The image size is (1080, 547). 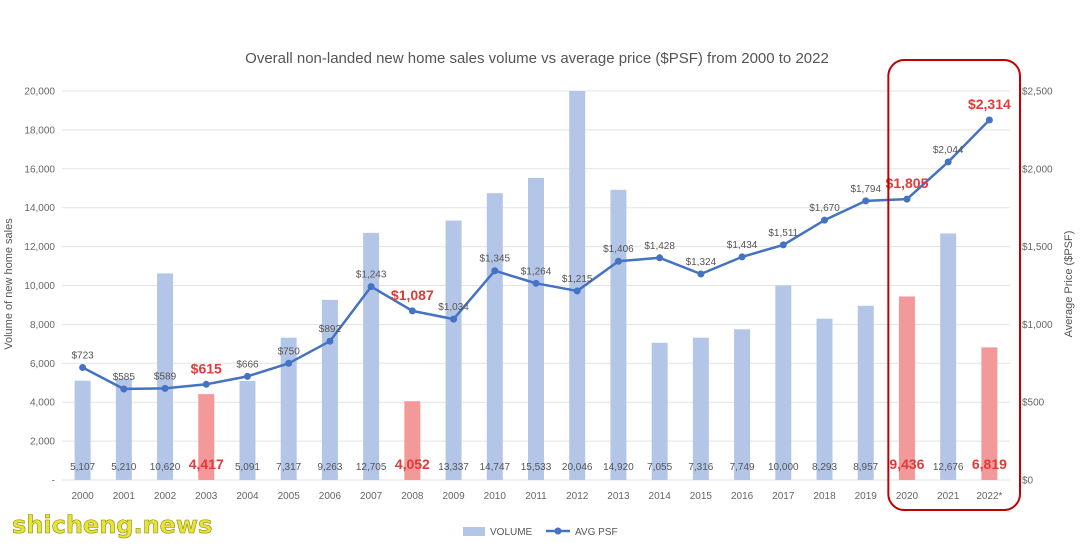 I want to click on highlight-box-frame, so click(x=954, y=285).